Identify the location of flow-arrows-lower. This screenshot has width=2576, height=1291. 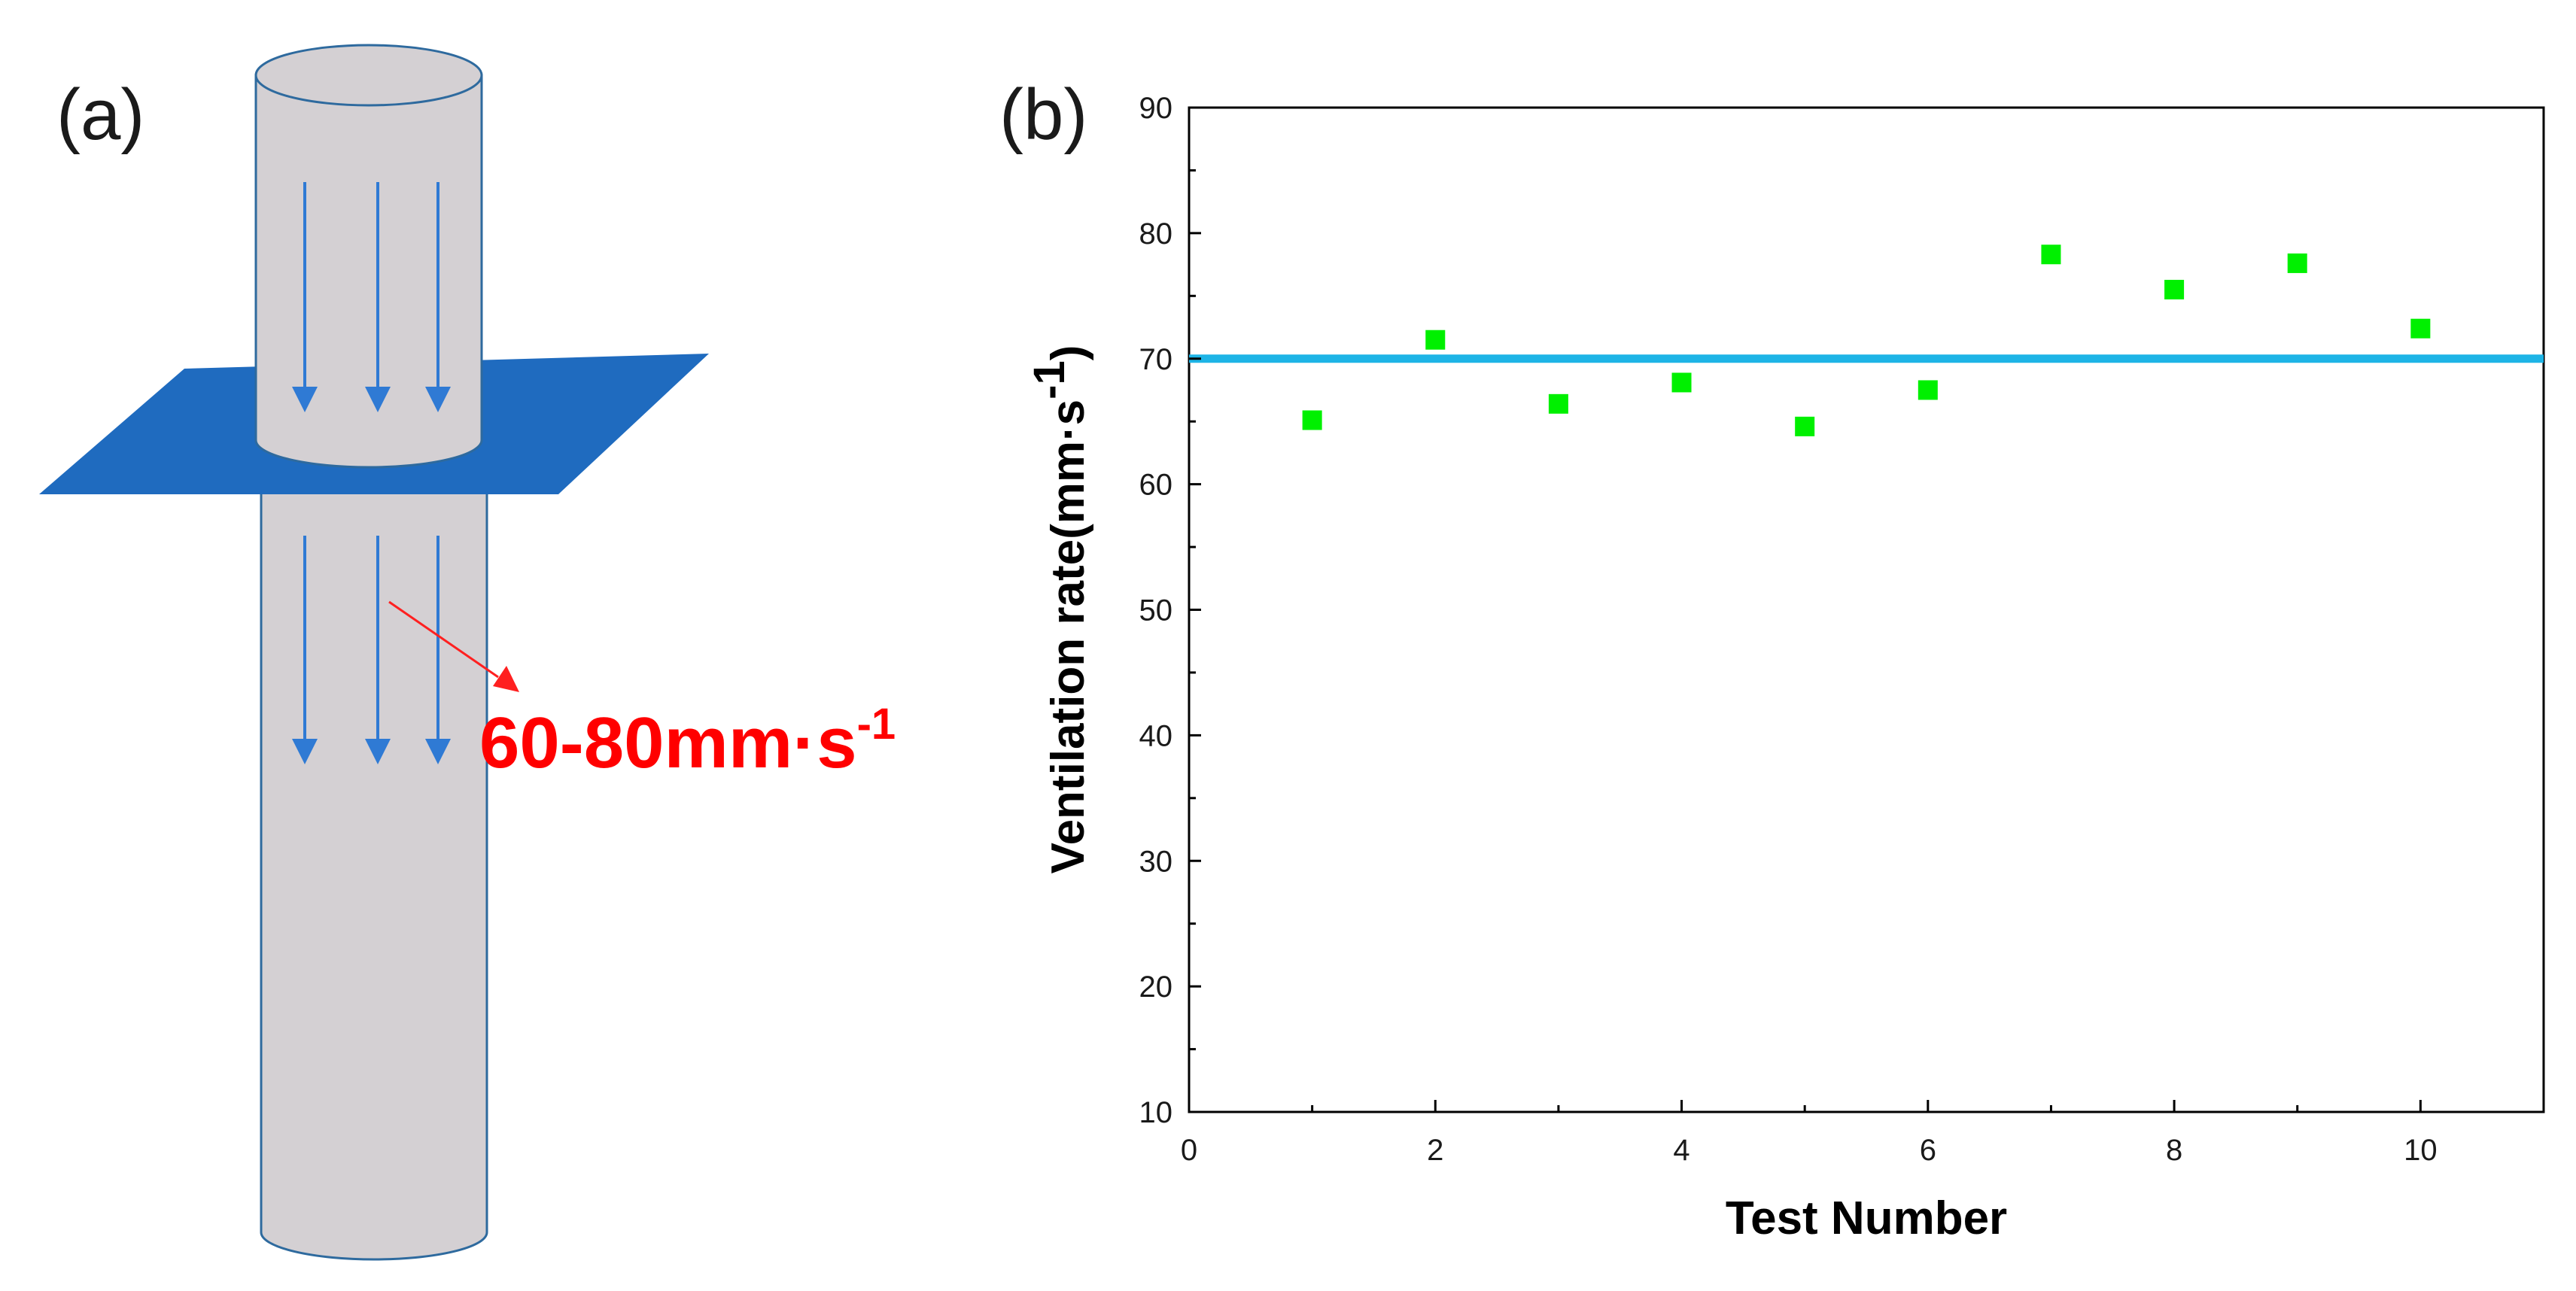
(371, 650).